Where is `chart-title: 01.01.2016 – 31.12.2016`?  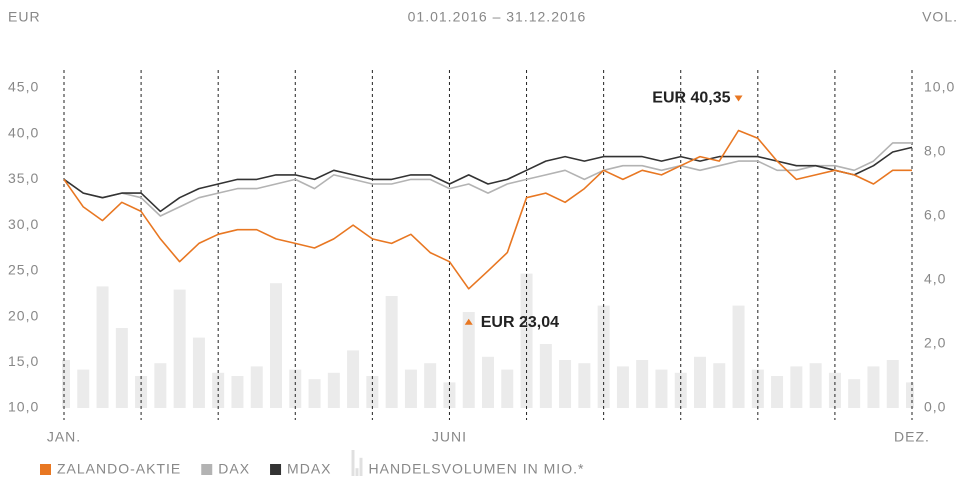
chart-title: 01.01.2016 – 31.12.2016 is located at coordinates (497, 17).